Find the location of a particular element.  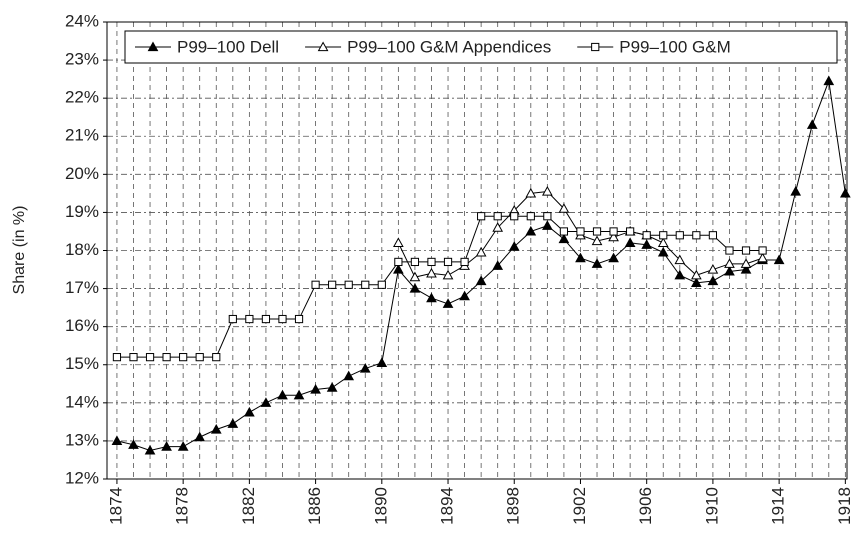

y-tick-label: 22% is located at coordinates (82, 97).